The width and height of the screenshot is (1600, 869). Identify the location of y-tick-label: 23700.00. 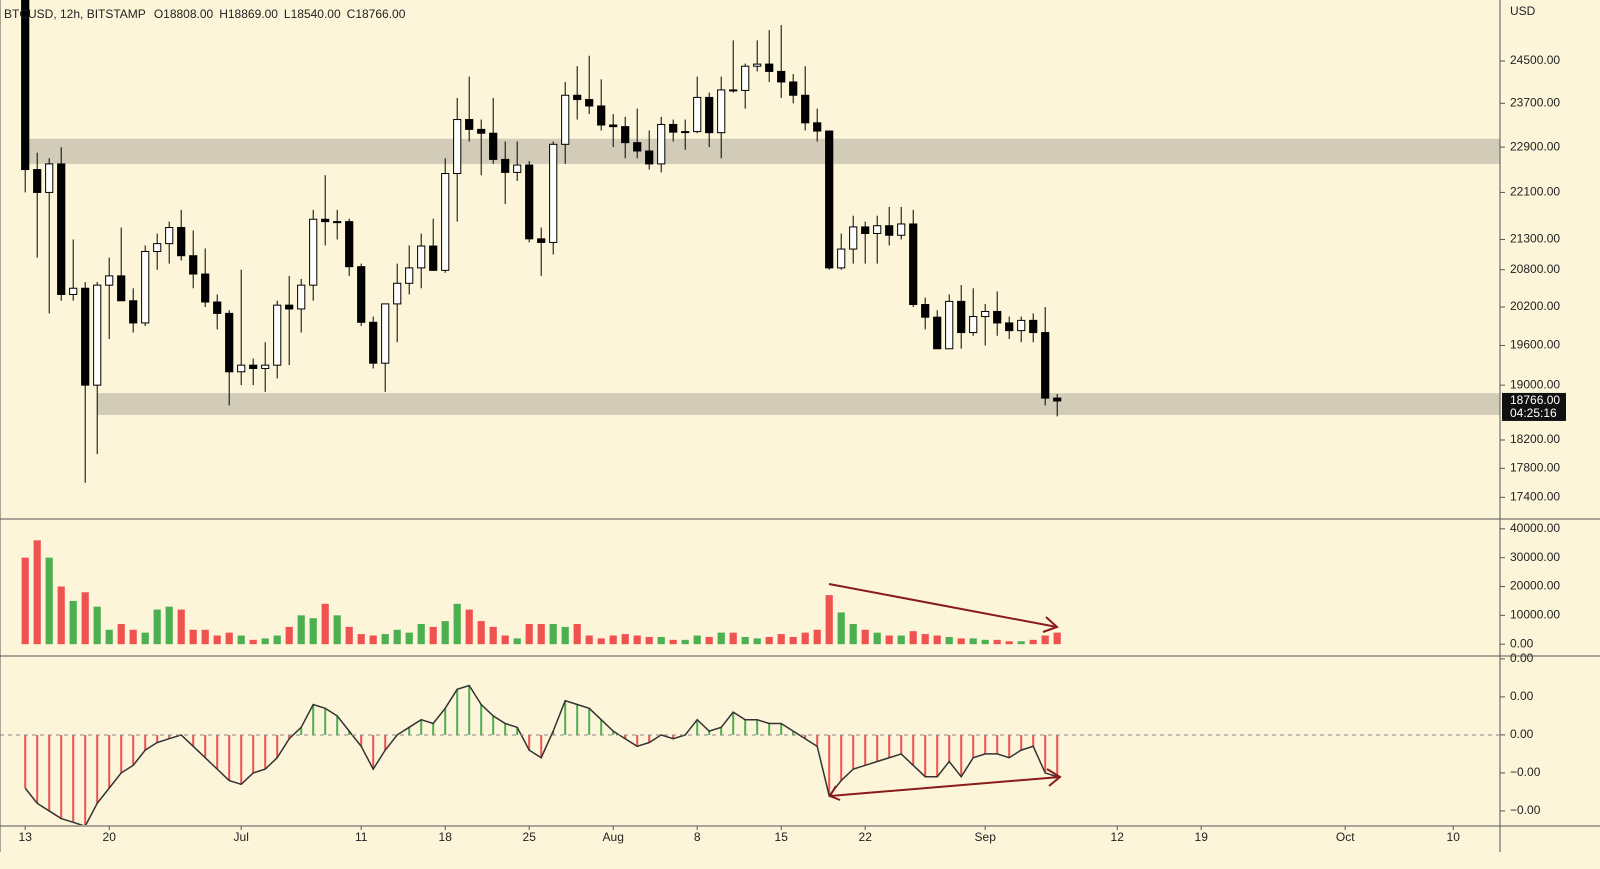
(1535, 102).